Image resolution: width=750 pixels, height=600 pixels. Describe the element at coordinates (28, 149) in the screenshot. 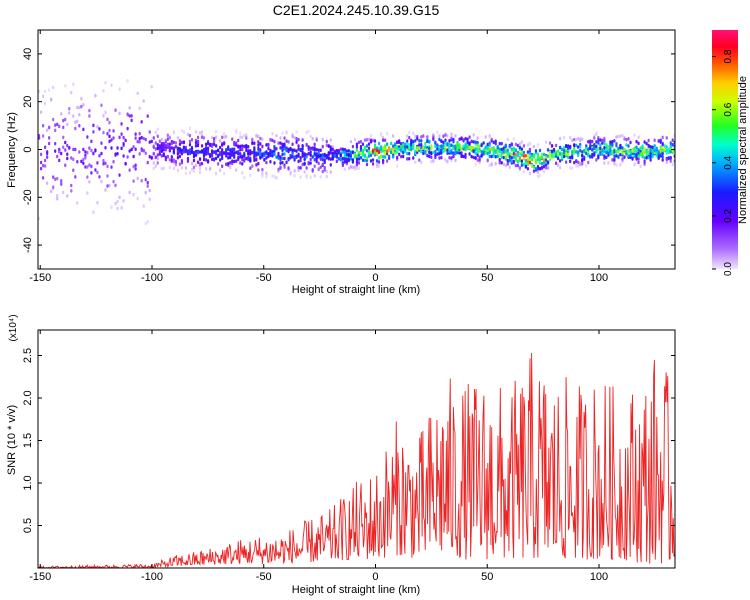

I see `y-tick-label: 0` at that location.